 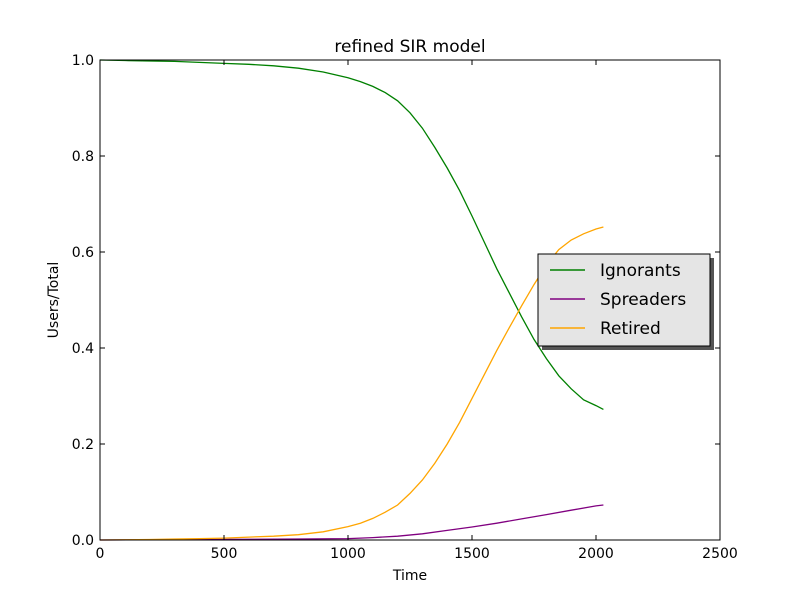 What do you see at coordinates (720, 554) in the screenshot?
I see `x-tick-label: 2500` at bounding box center [720, 554].